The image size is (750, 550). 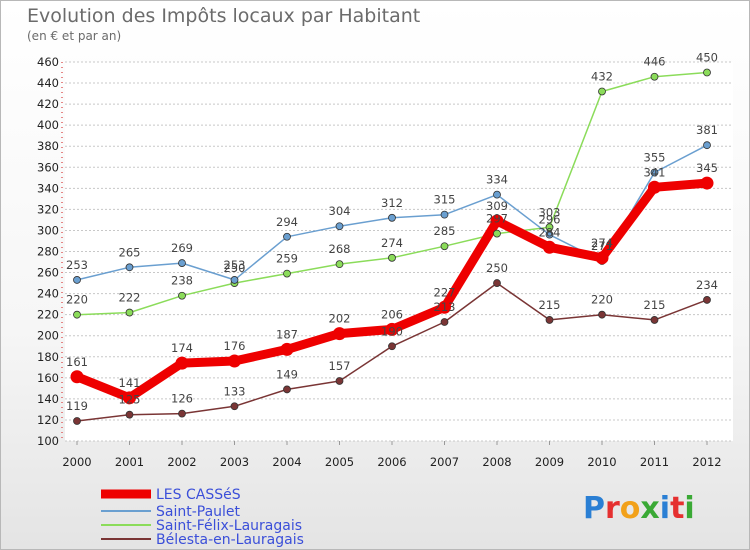 What do you see at coordinates (48, 420) in the screenshot?
I see `y-tick-120: 120` at bounding box center [48, 420].